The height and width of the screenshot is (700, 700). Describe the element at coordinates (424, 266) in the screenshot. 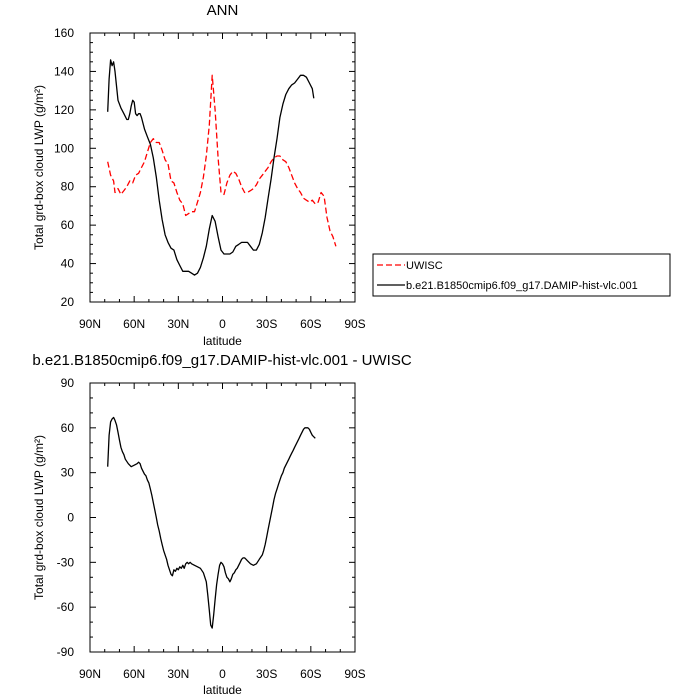

I see `legend-label: UWISC` at that location.